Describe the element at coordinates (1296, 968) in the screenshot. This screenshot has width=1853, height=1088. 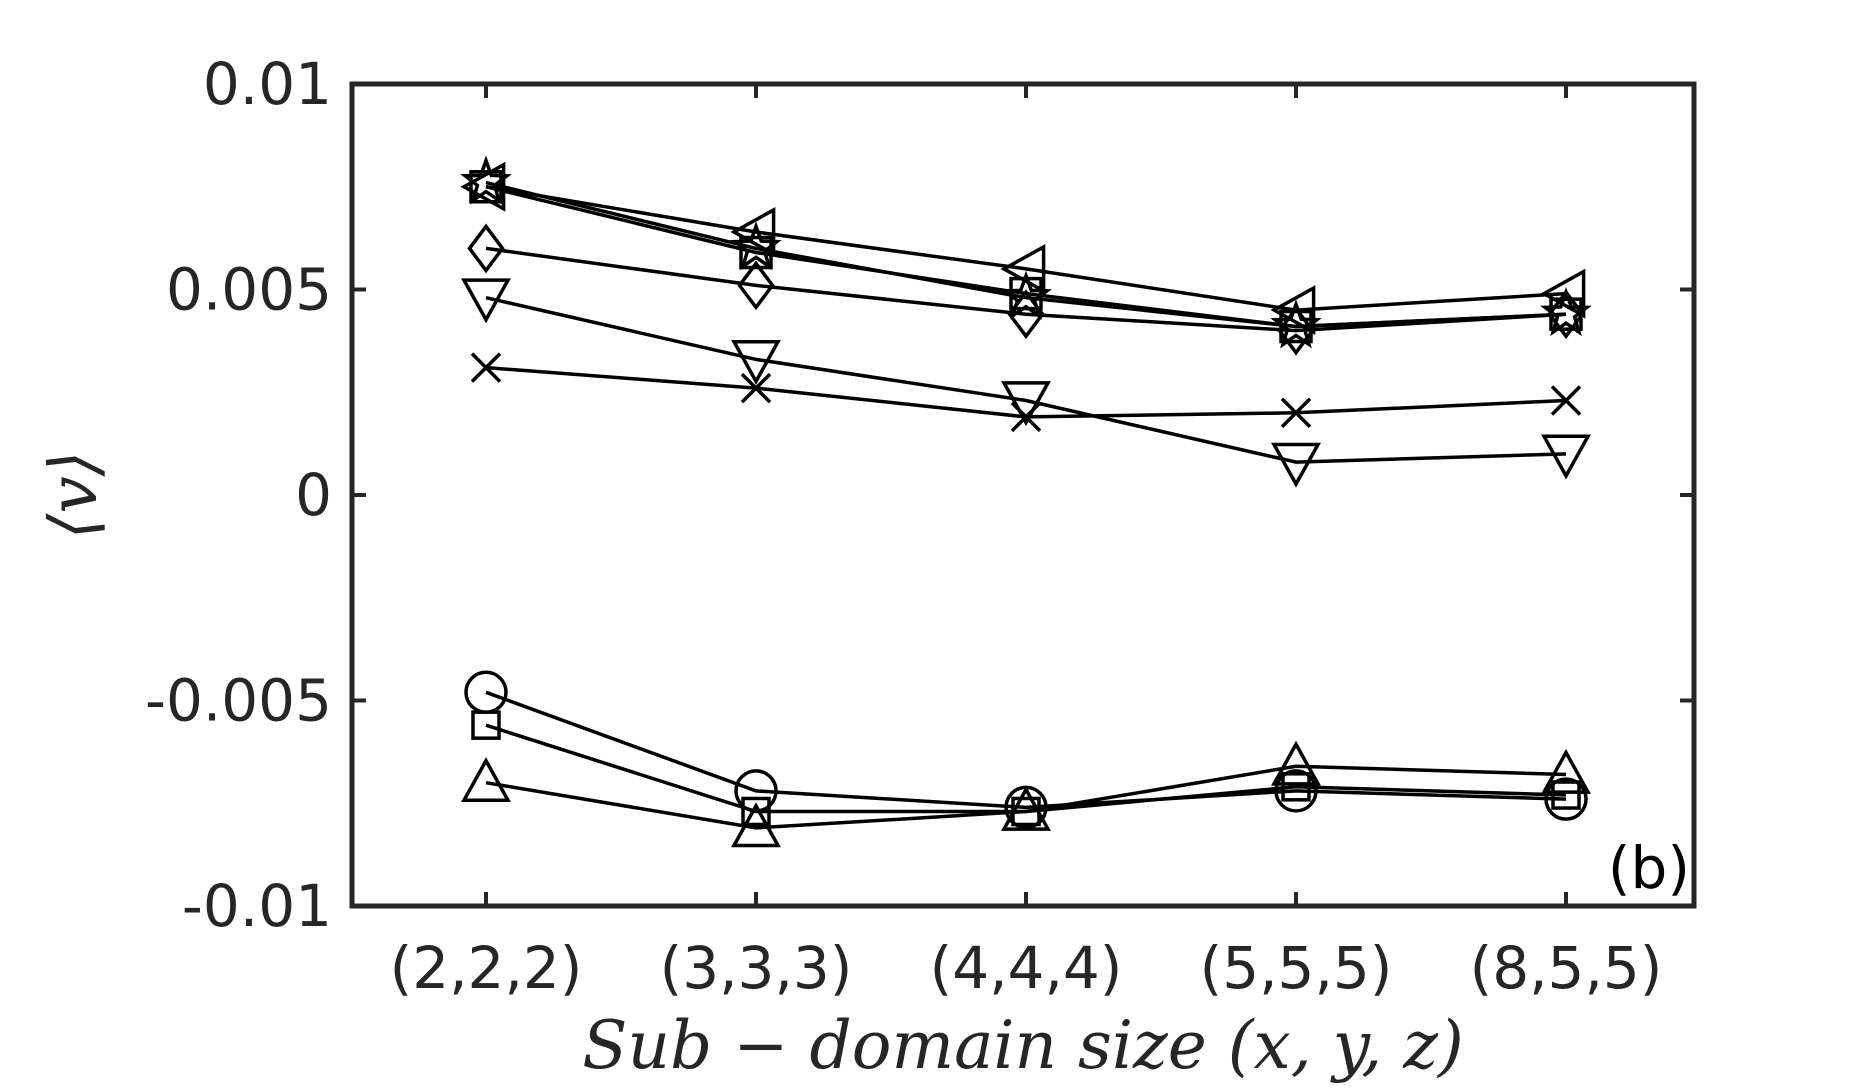
I see `x-tick-label: (5,5,5)` at that location.